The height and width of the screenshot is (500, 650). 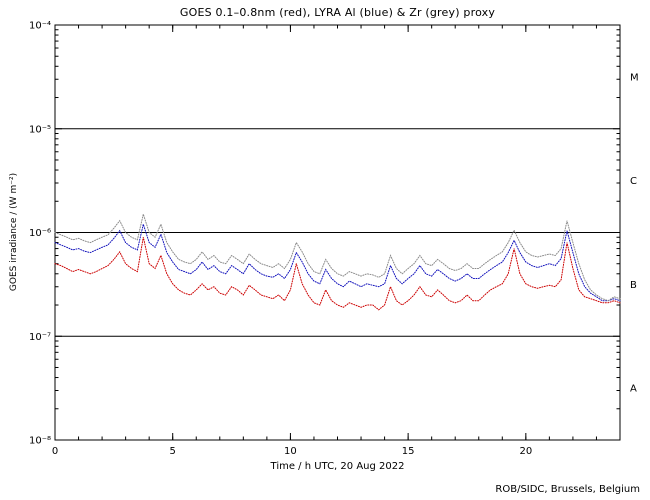 I want to click on y-tick-label: 10⁻⁸, so click(x=40, y=441).